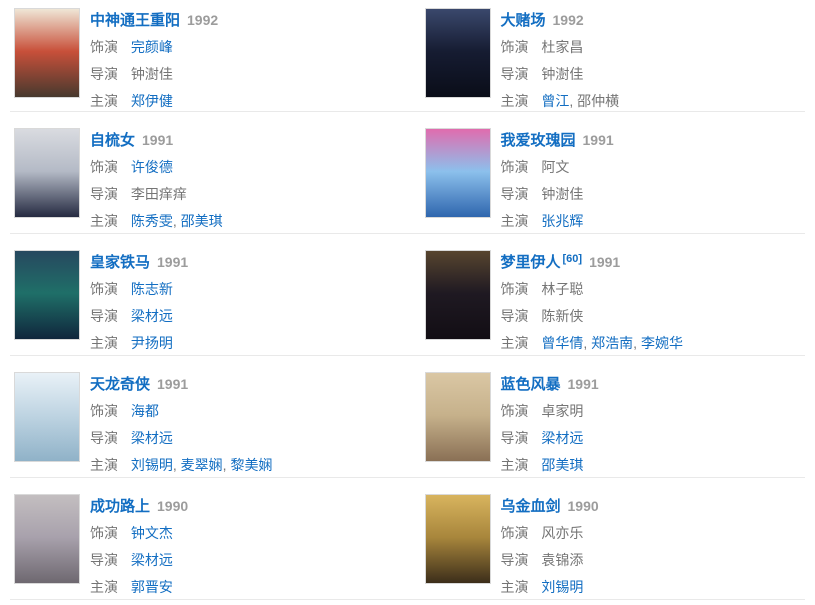 The image size is (815, 605). Describe the element at coordinates (156, 193) in the screenshot. I see `director-line: 导演 李田痒痒` at that location.